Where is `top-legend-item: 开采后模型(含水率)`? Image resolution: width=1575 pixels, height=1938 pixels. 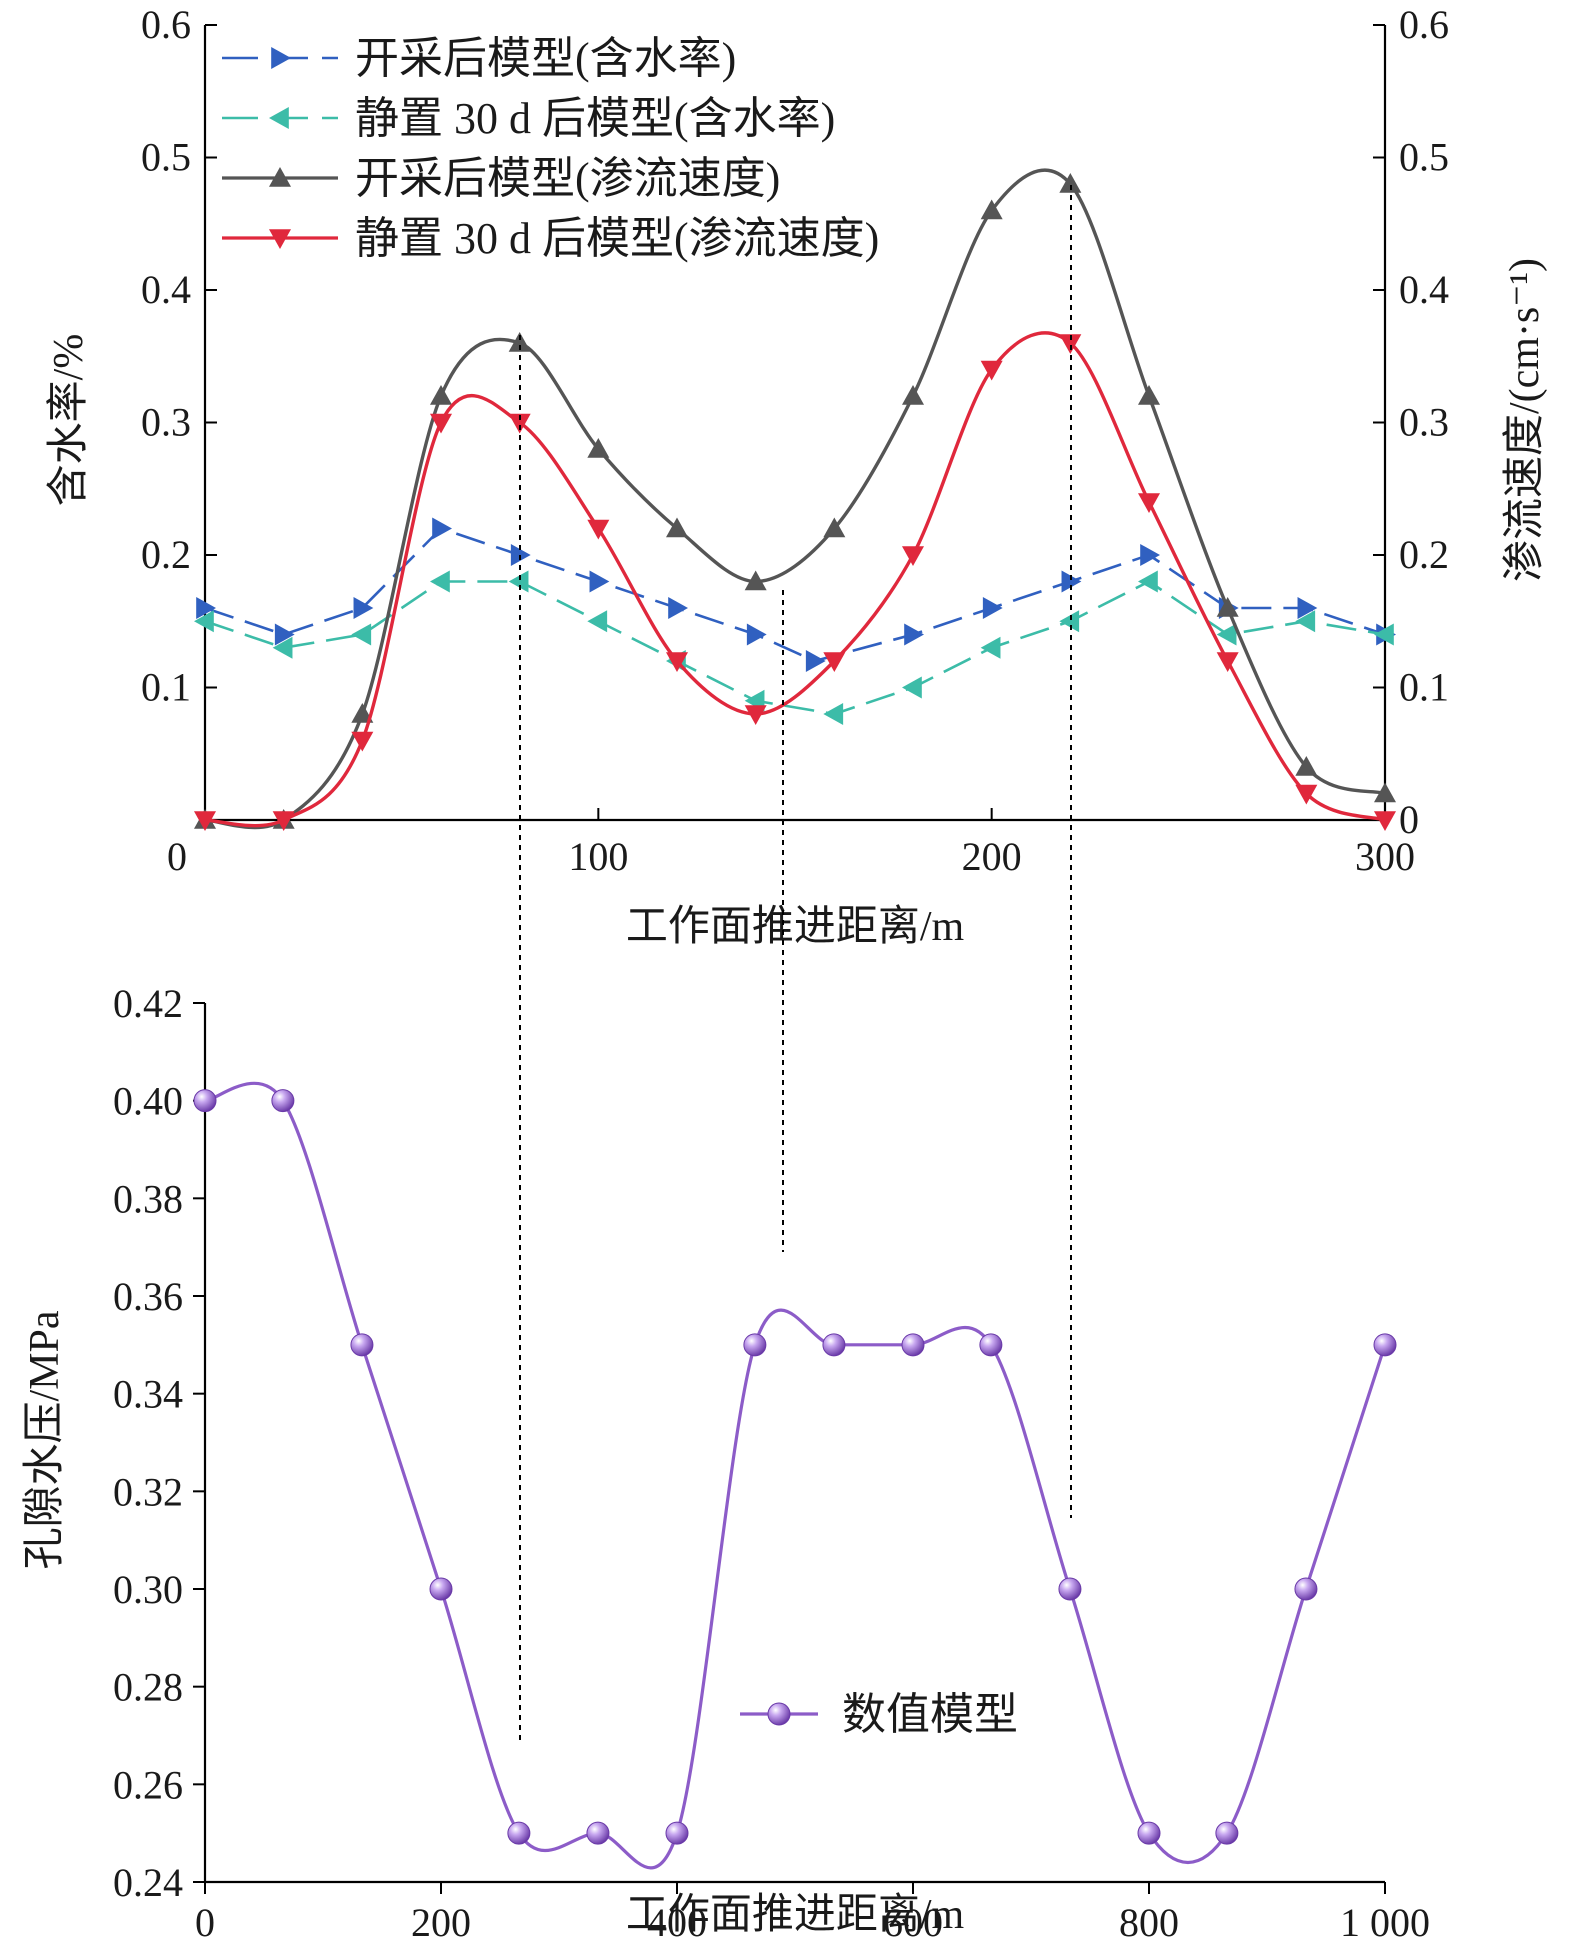 top-legend-item: 开采后模型(含水率) is located at coordinates (479, 58).